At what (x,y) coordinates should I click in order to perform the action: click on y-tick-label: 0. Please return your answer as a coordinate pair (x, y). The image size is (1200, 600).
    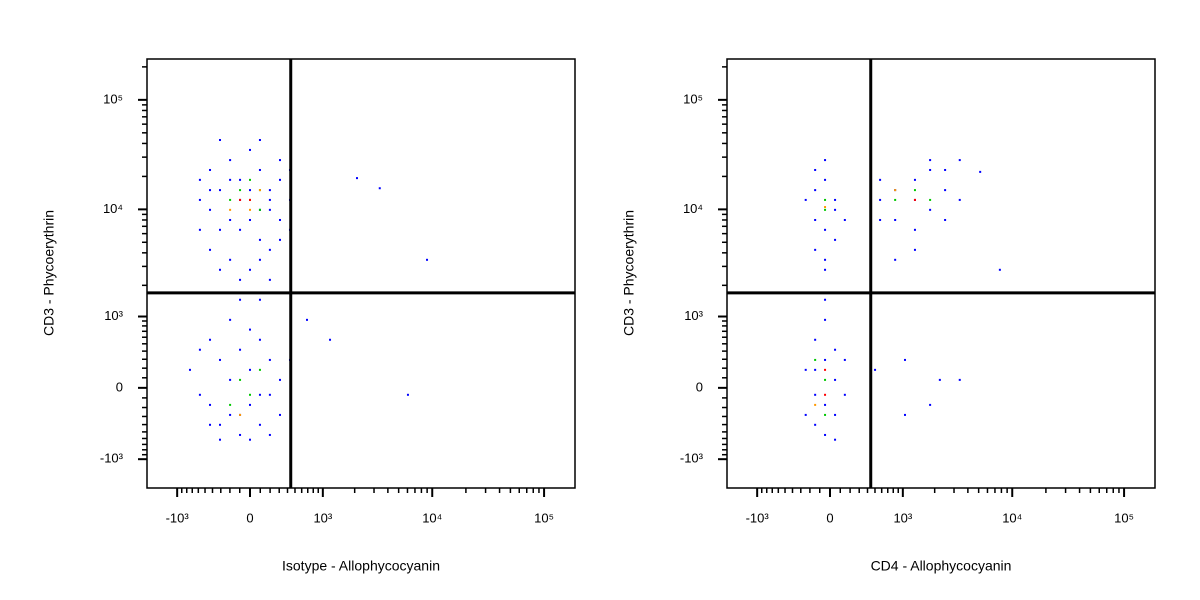
    Looking at the image, I should click on (699, 386).